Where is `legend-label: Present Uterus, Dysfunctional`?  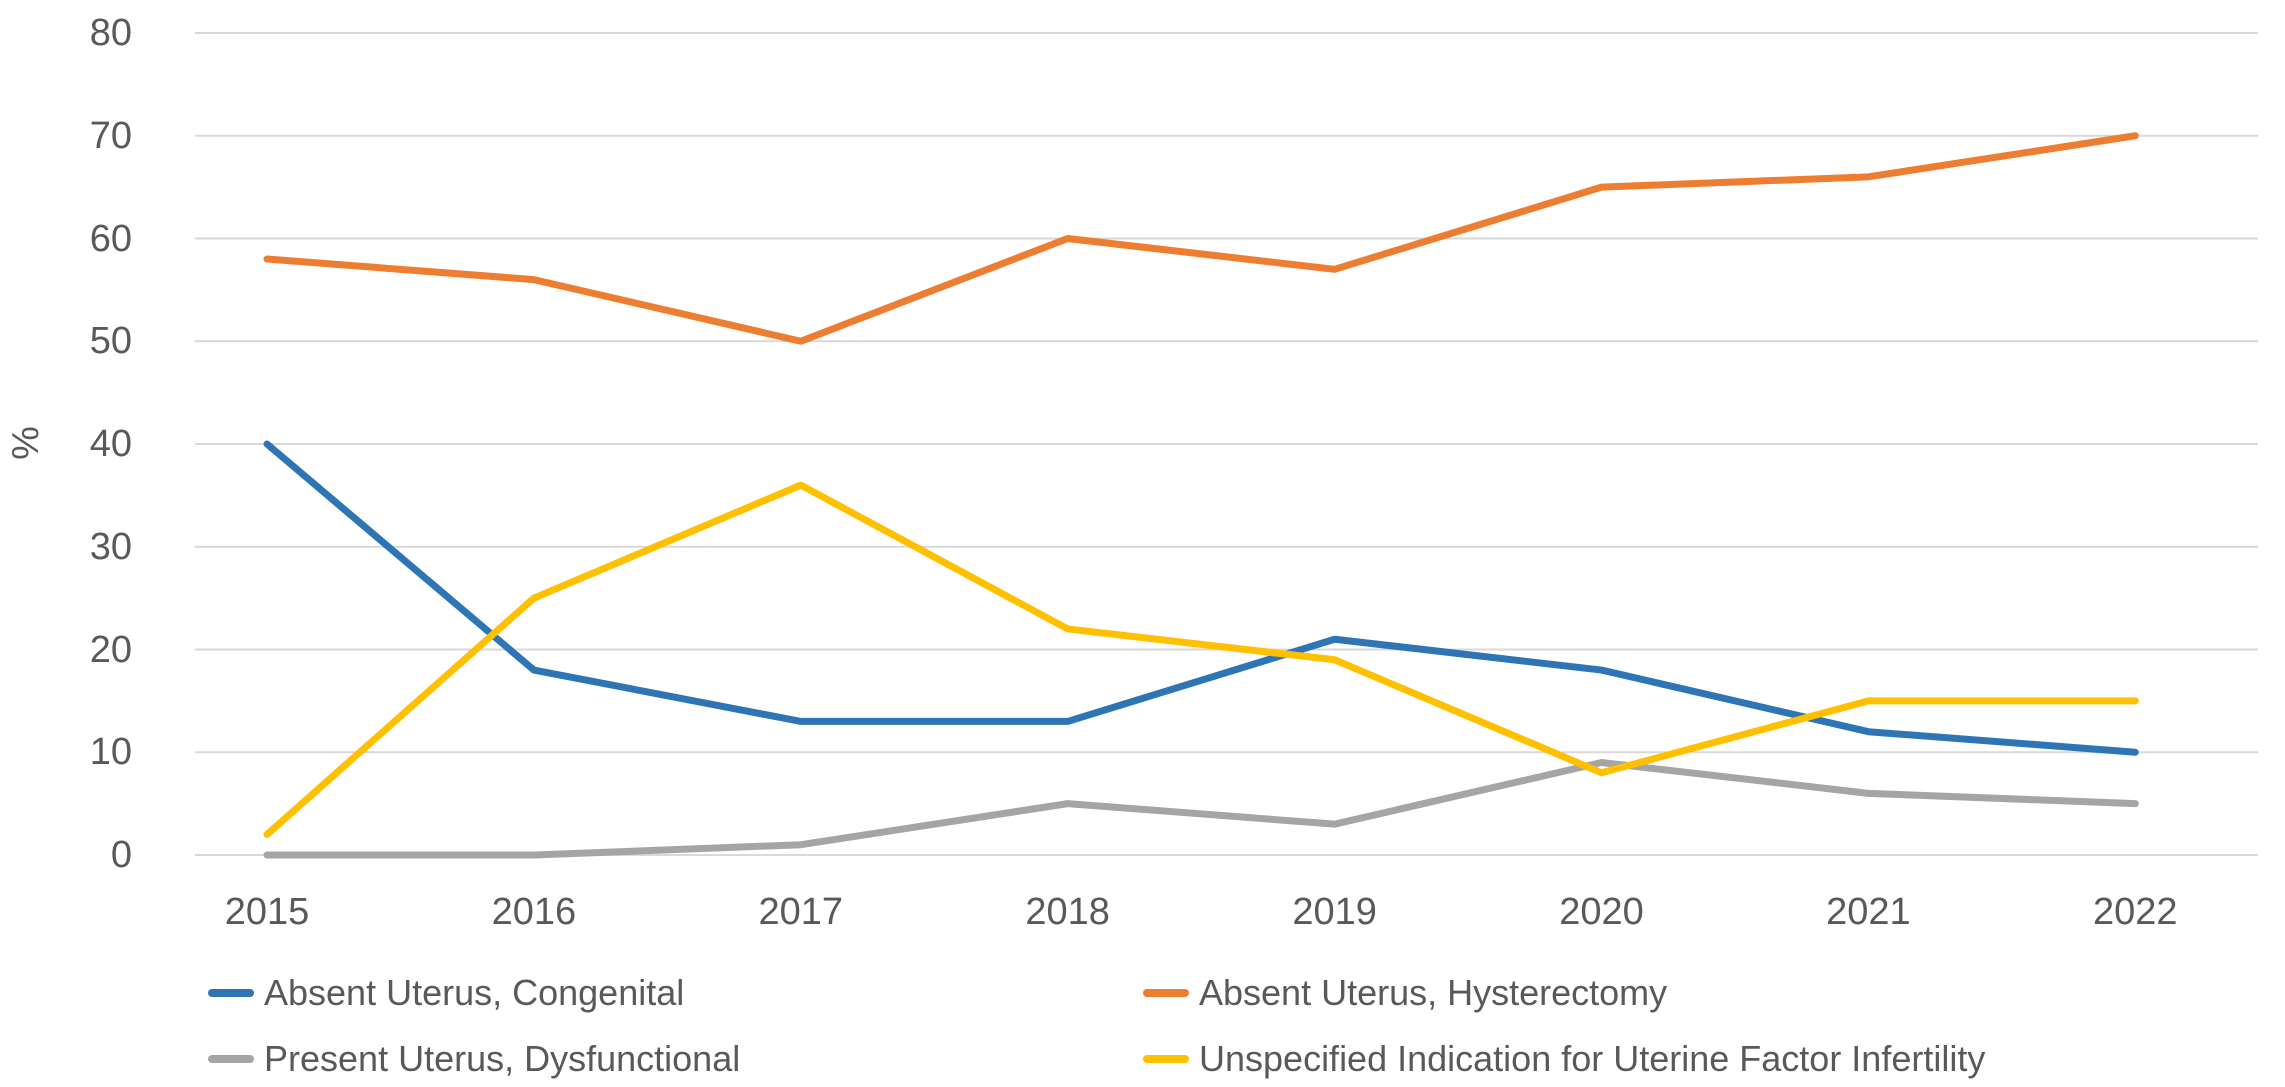
legend-label: Present Uterus, Dysfunctional is located at coordinates (502, 1058).